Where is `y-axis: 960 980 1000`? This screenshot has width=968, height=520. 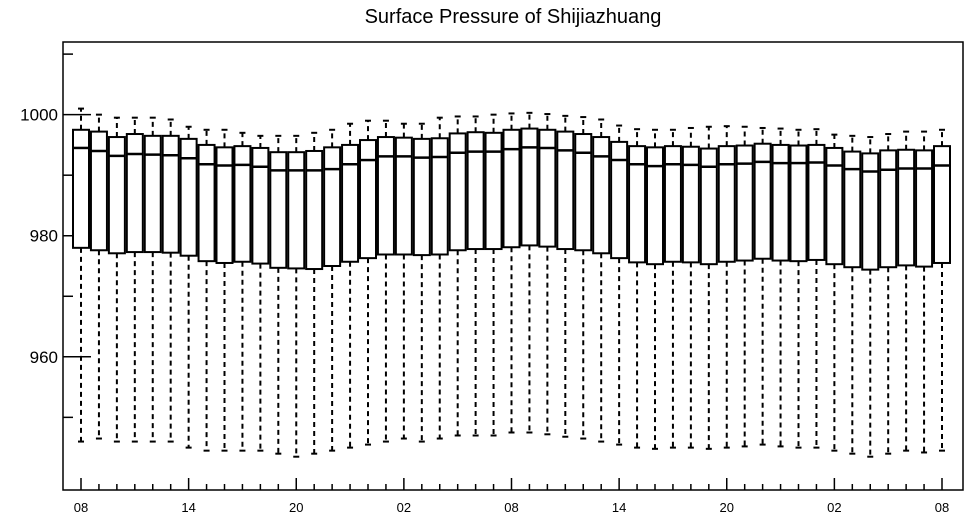 y-axis: 960 980 1000 is located at coordinates (55, 236).